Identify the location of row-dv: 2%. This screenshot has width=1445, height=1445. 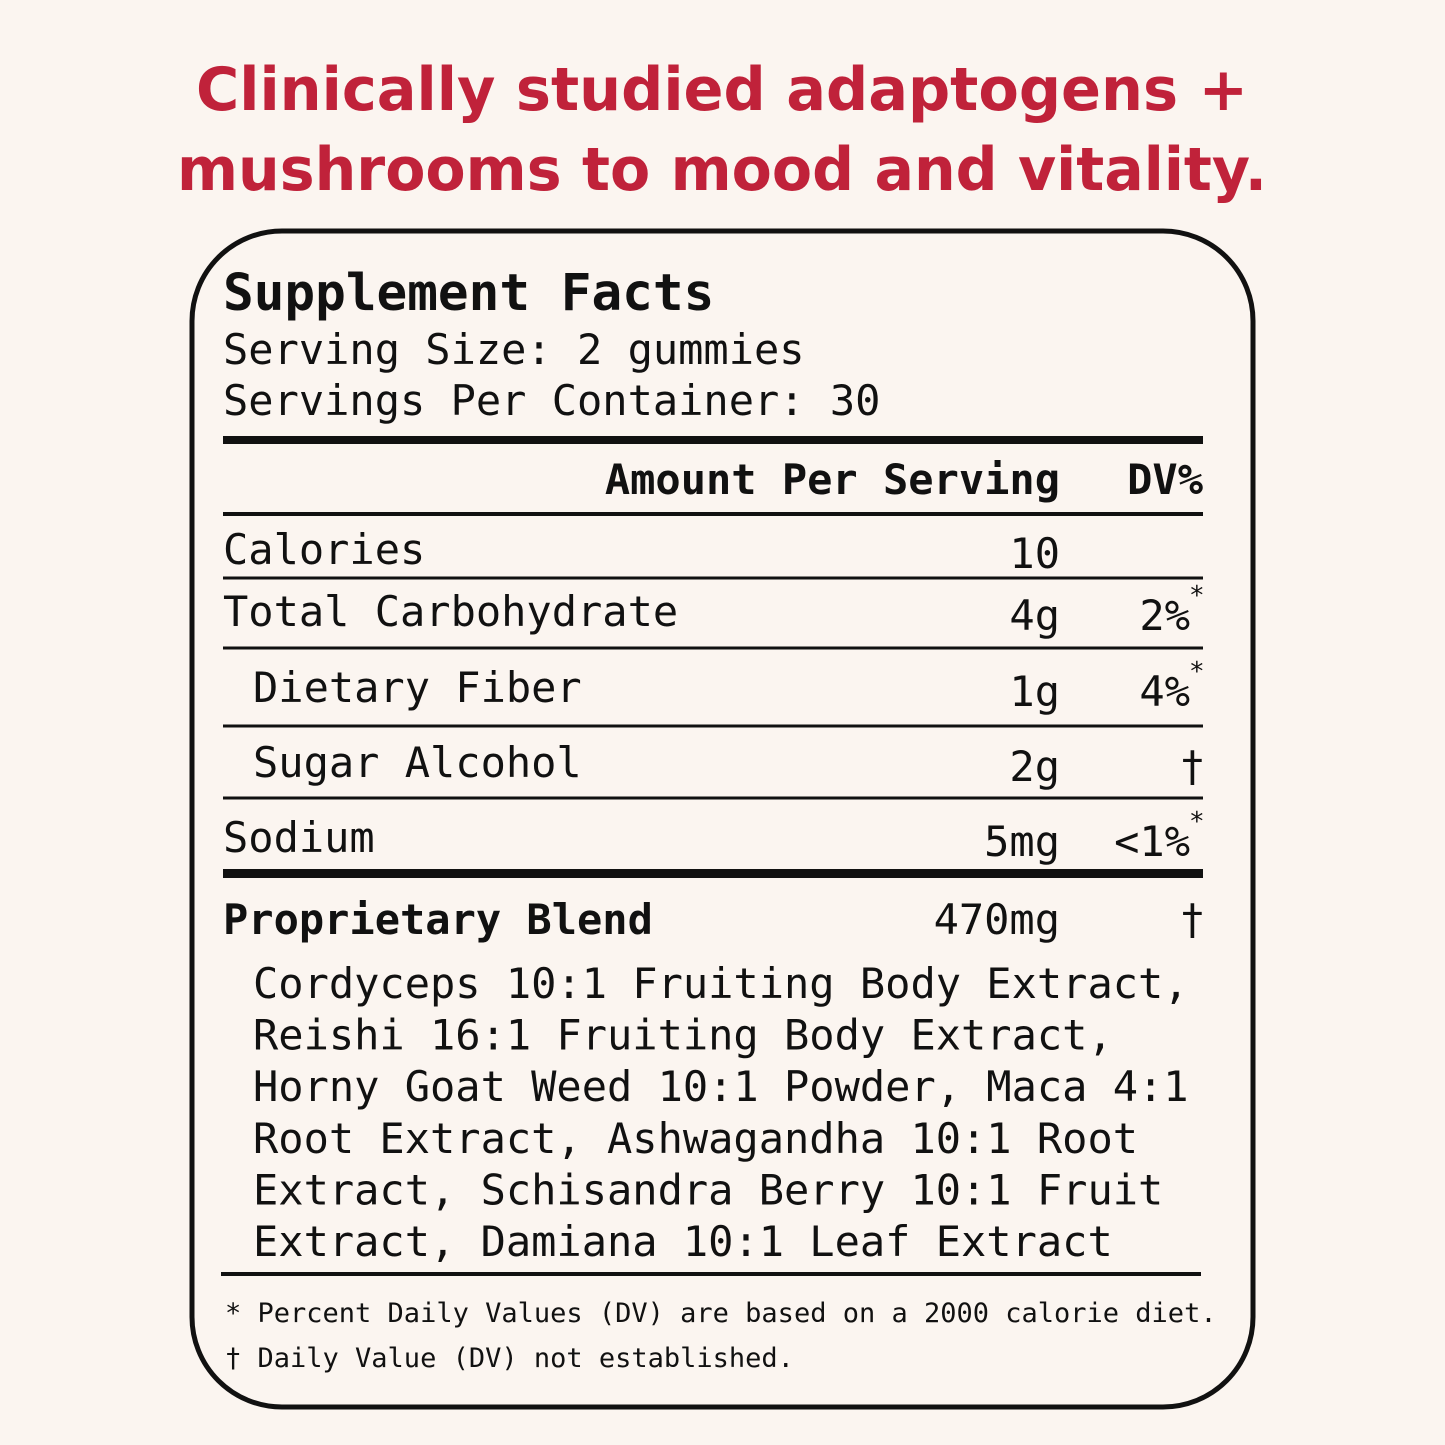
(1164, 615).